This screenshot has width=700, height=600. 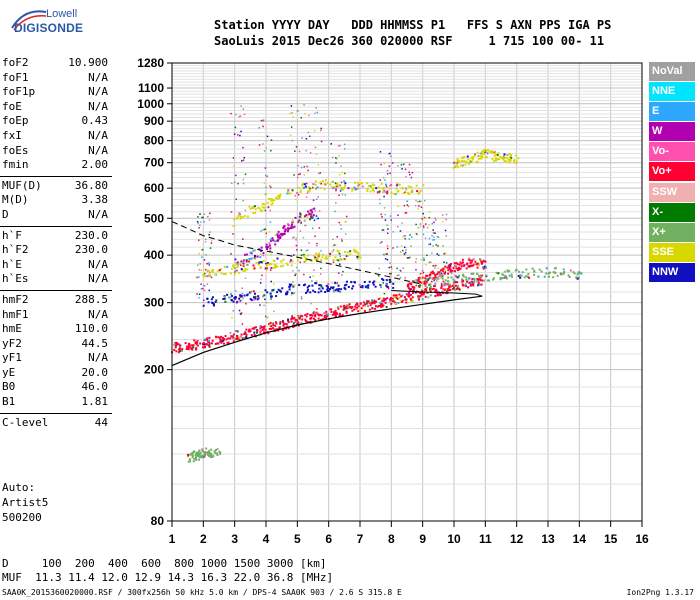 I want to click on y-tick-label: 1100, so click(x=151, y=88).